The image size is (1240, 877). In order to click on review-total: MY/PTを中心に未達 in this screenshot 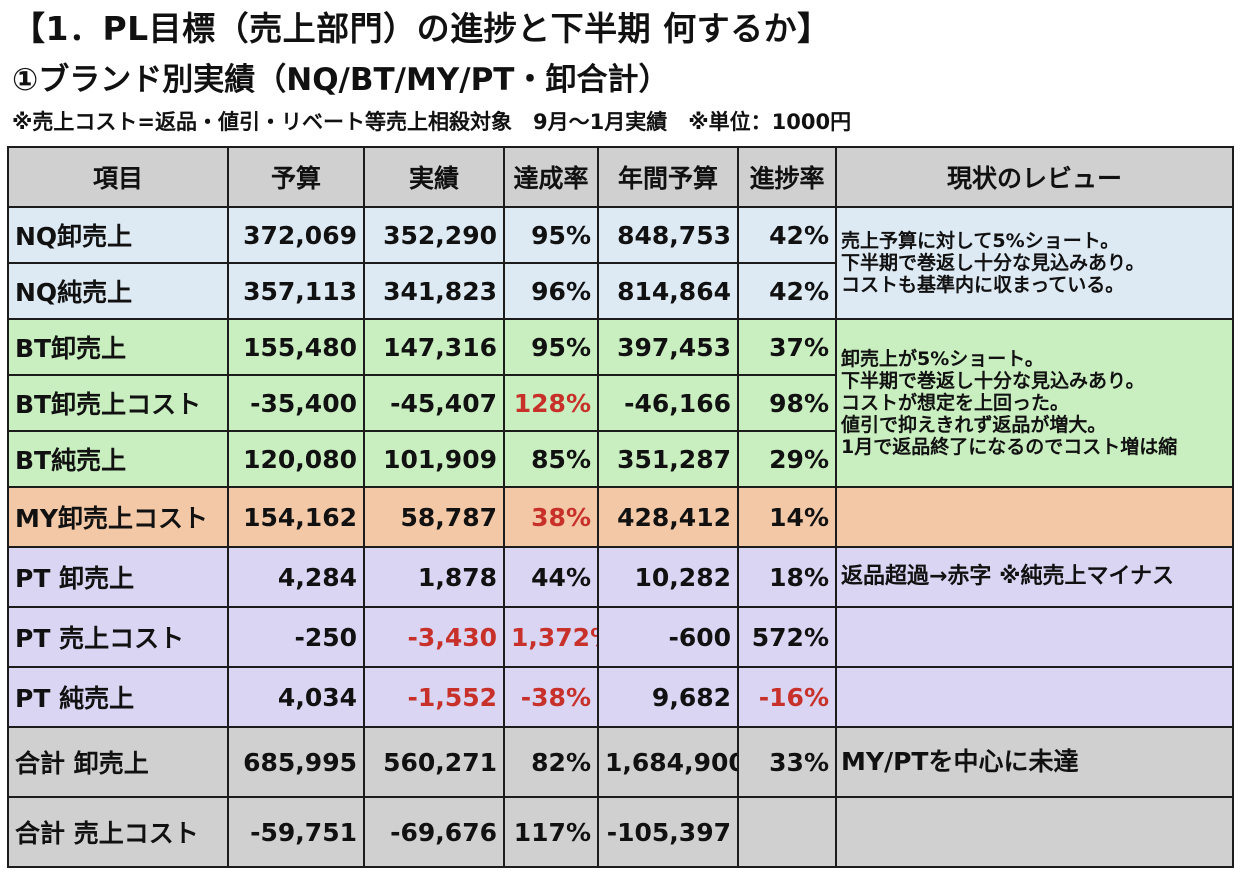, I will do `click(1034, 762)`.